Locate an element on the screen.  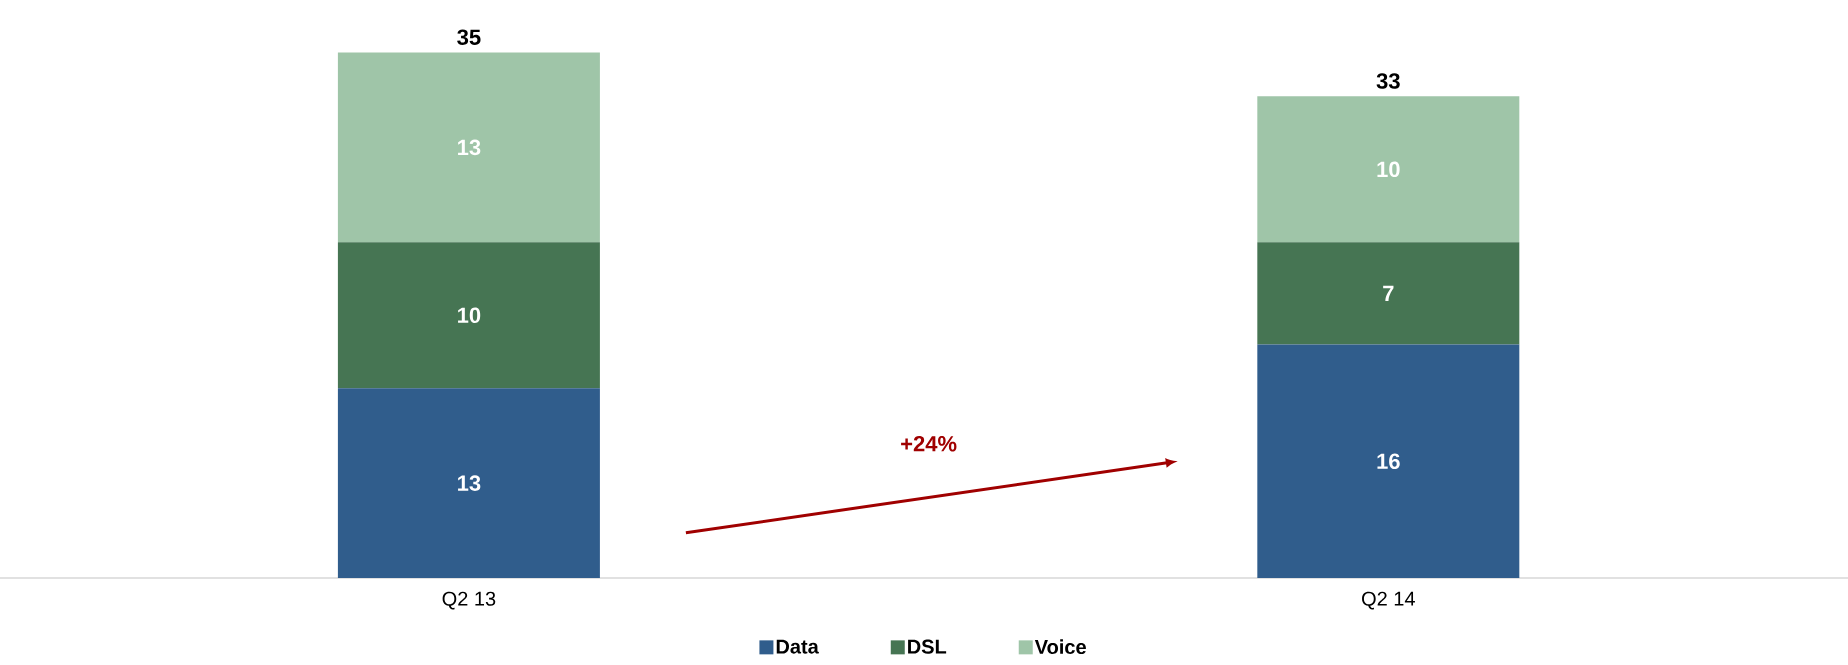
x-tick-label: Q2 13 is located at coordinates (469, 600).